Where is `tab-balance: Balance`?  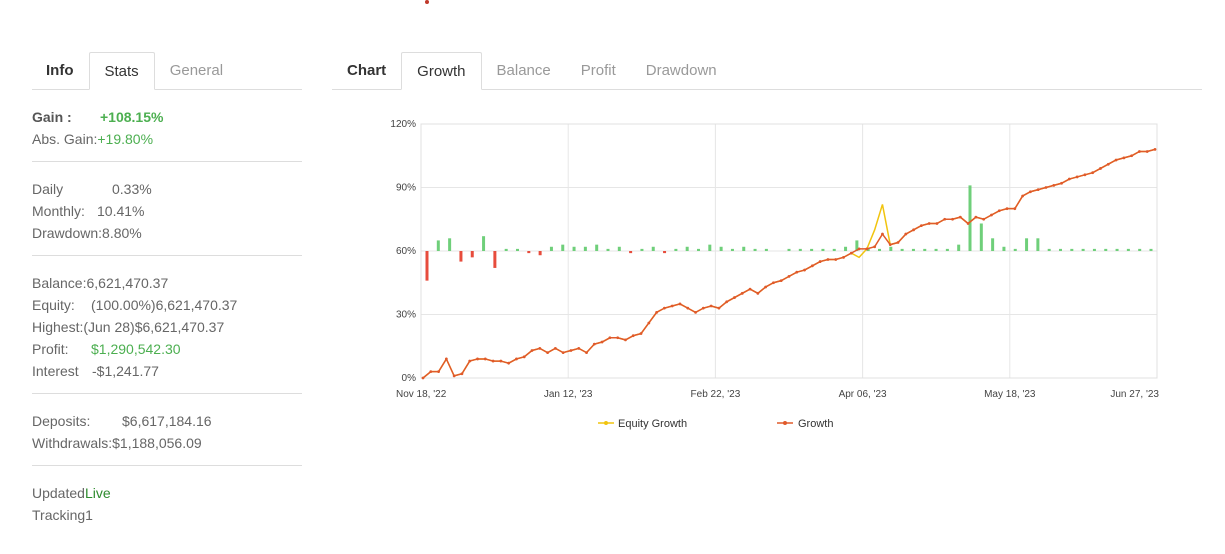 tab-balance: Balance is located at coordinates (523, 70).